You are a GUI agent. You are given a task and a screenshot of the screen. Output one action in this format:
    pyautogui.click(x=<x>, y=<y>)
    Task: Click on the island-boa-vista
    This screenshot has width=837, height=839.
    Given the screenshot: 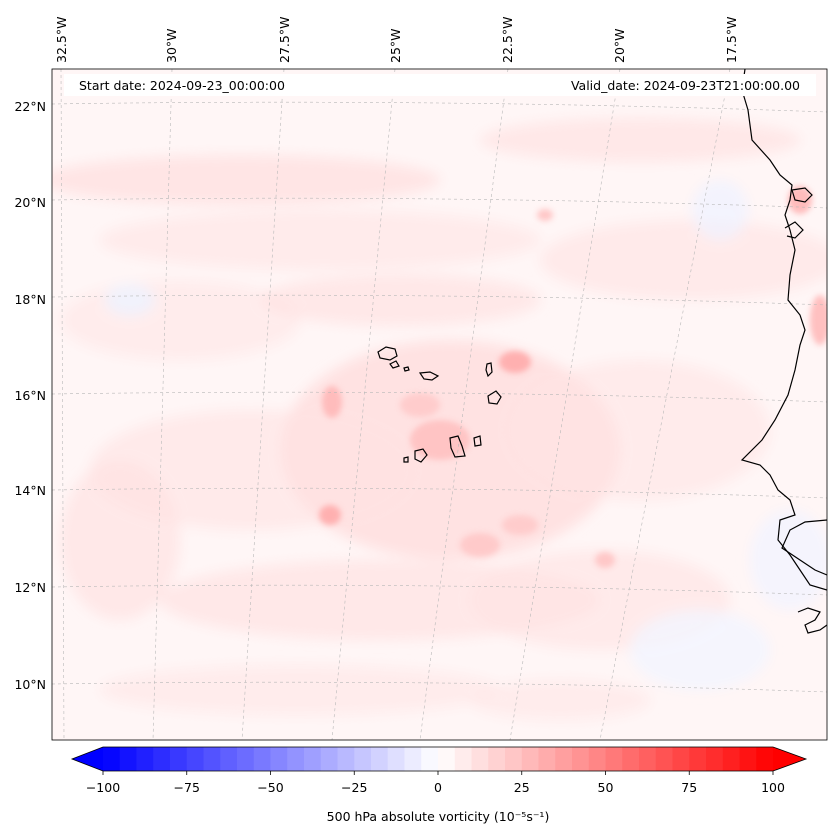 What is the action you would take?
    pyautogui.click(x=494, y=397)
    